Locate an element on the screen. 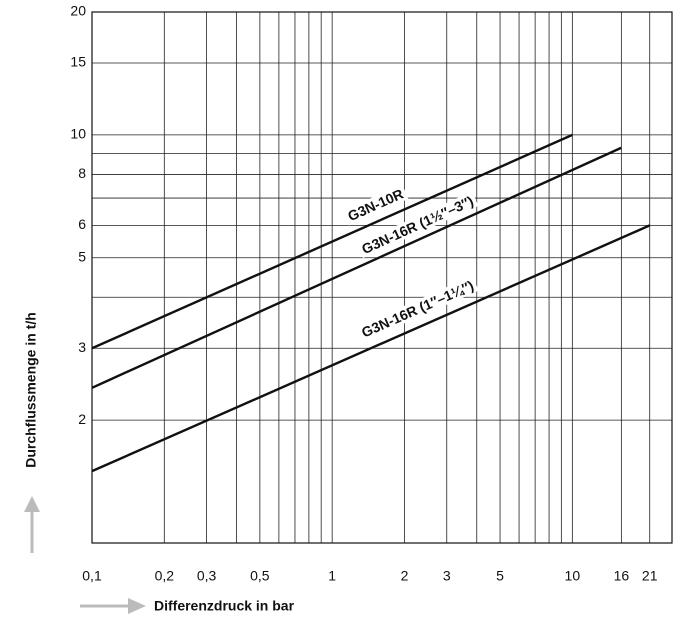  x-tick-label: 2 is located at coordinates (405, 576).